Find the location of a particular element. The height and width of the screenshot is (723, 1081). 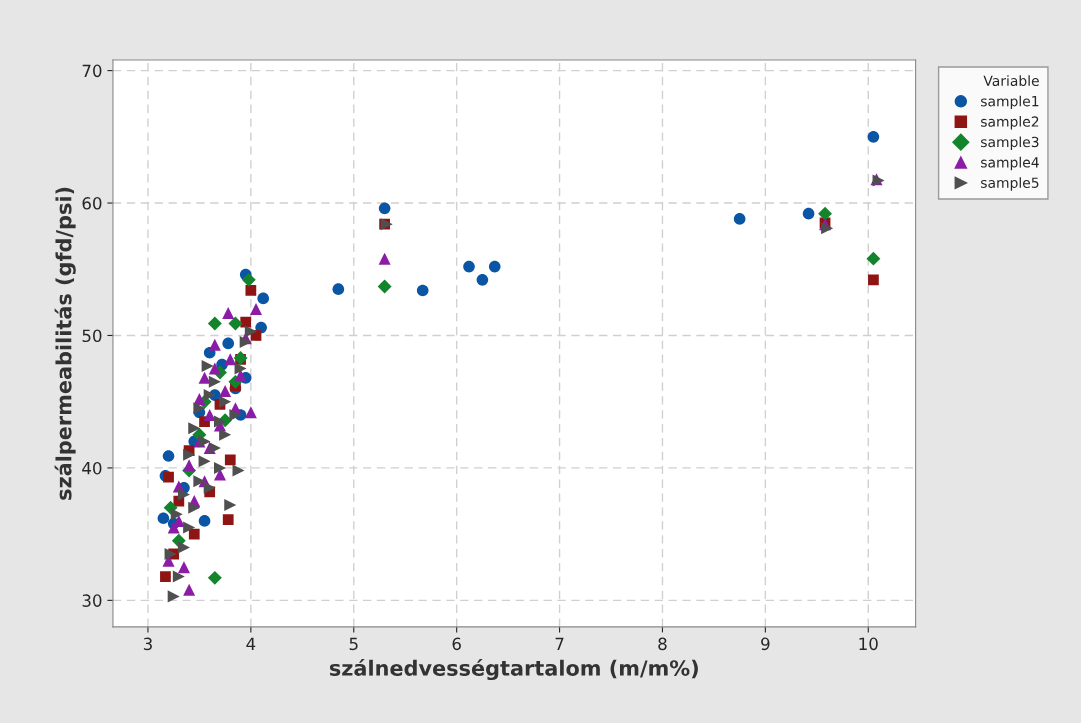

x-tick-label: 8 is located at coordinates (662, 644).